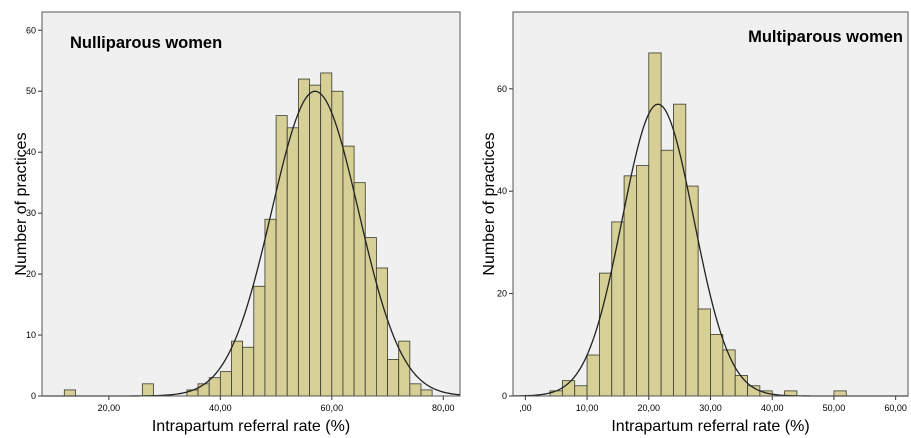 This screenshot has width=911, height=438. What do you see at coordinates (825, 37) in the screenshot?
I see `panel-title: Multiparous women` at bounding box center [825, 37].